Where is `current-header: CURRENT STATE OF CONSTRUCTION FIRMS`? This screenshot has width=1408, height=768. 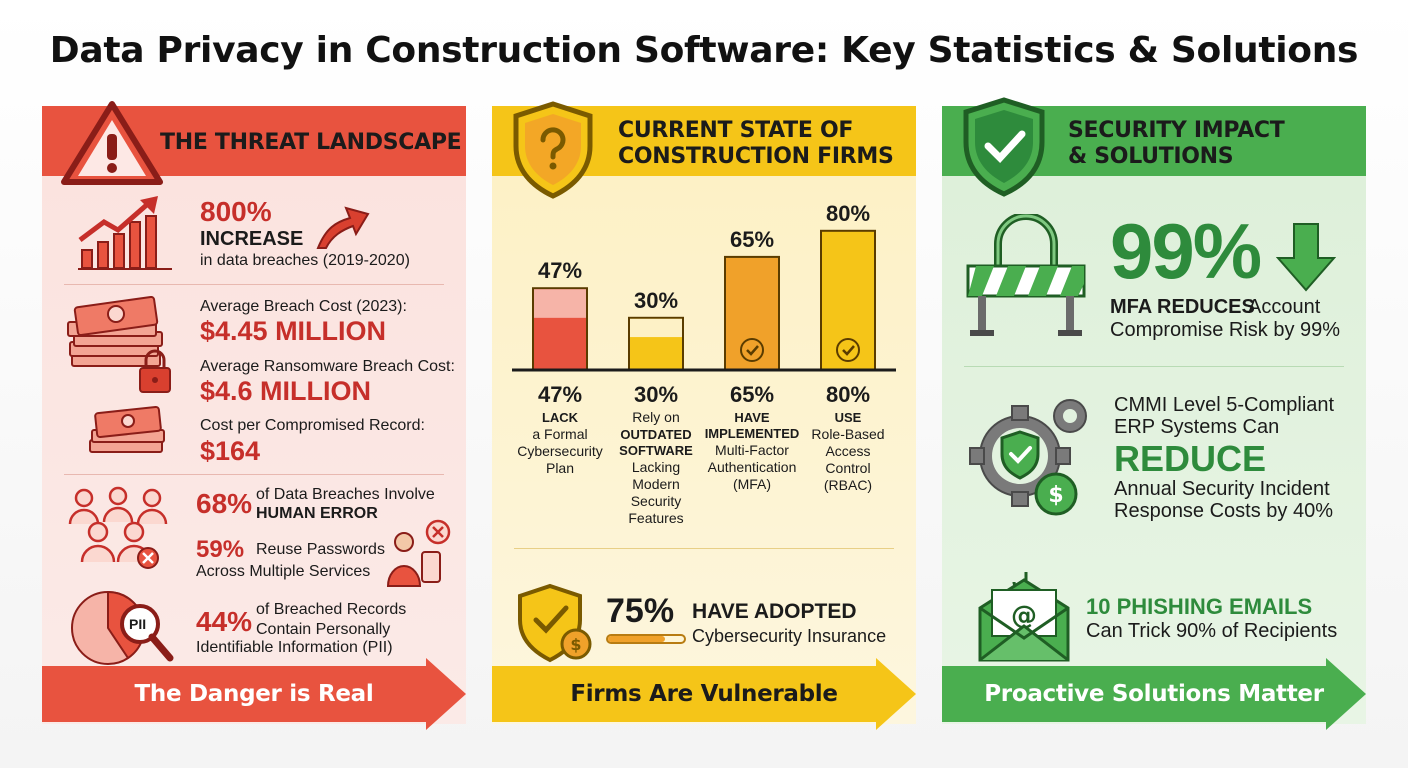
current-header: CURRENT STATE OF CONSTRUCTION FIRMS is located at coordinates (704, 150).